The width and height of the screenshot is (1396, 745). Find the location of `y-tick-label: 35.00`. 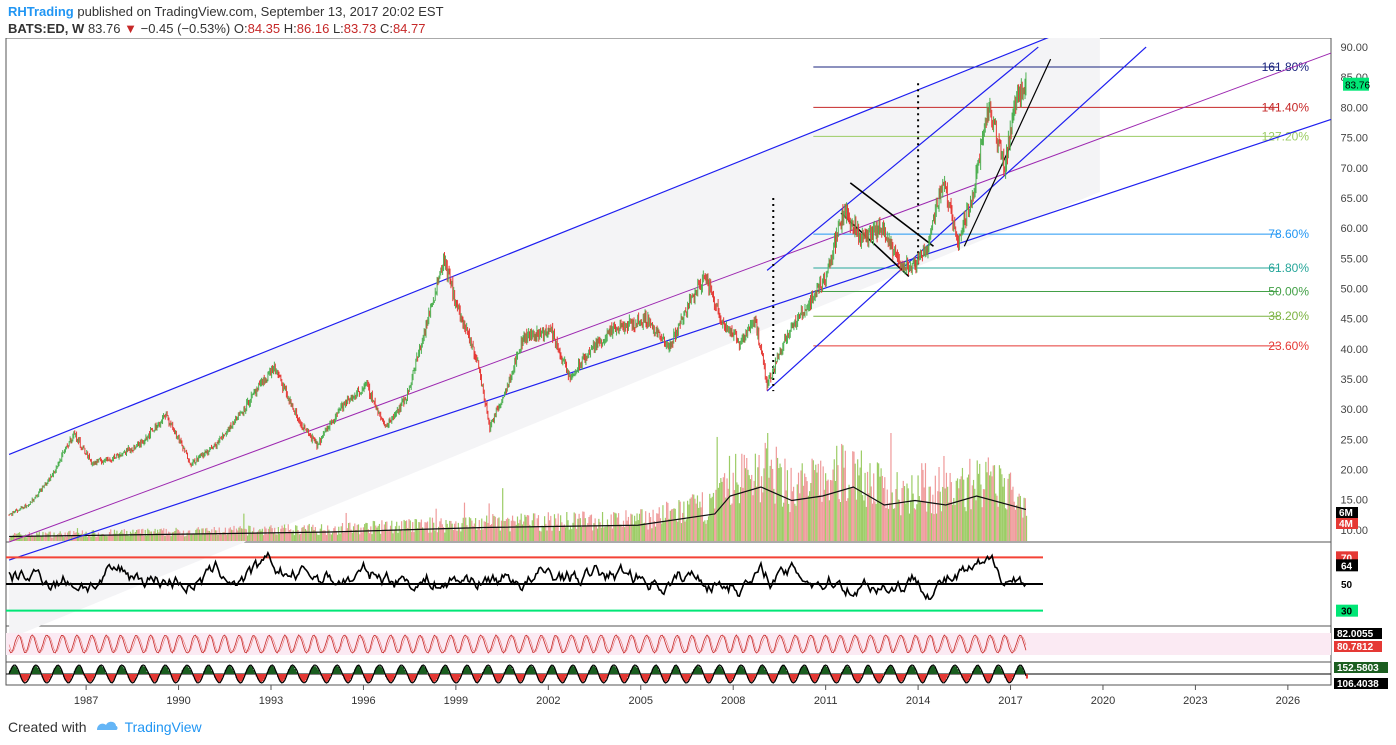

y-tick-label: 35.00 is located at coordinates (1354, 380).